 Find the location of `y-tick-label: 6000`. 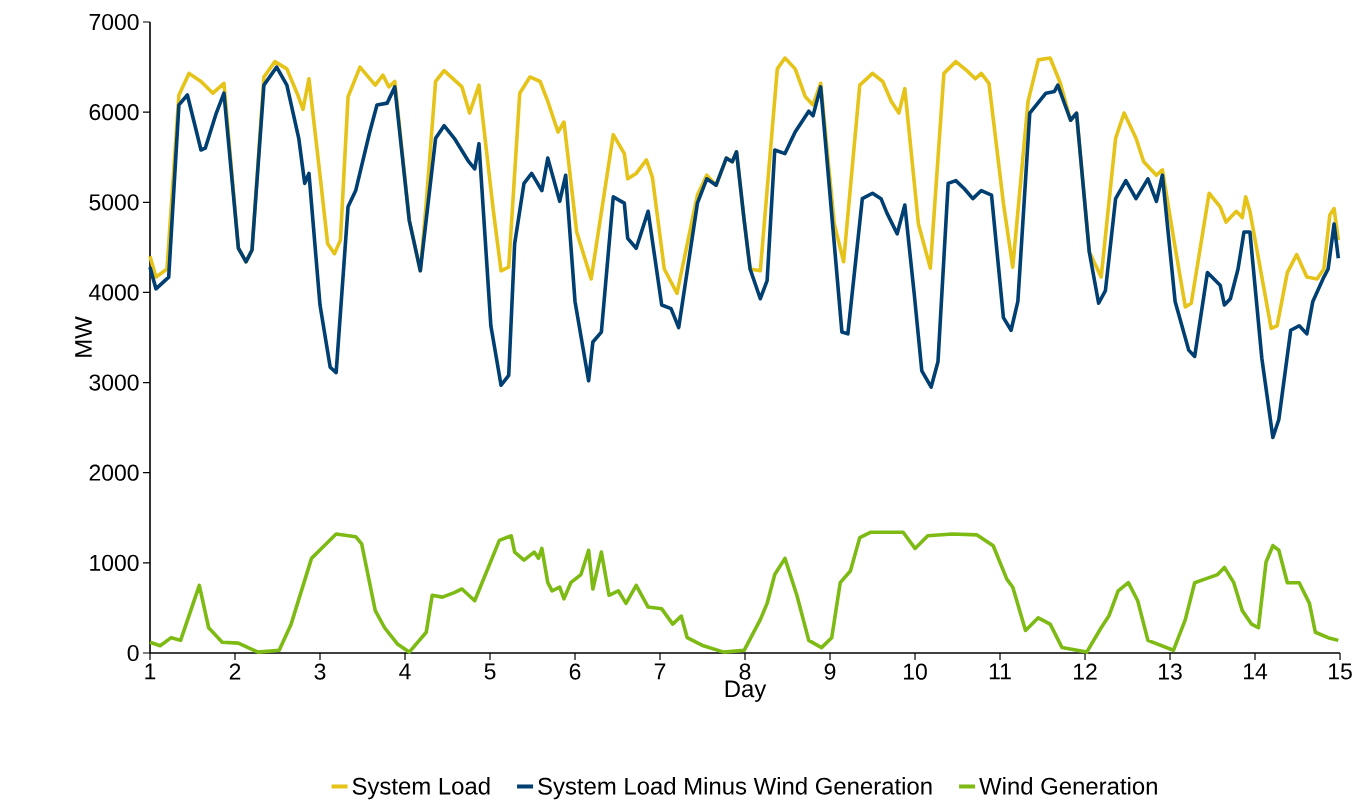

y-tick-label: 6000 is located at coordinates (114, 112).